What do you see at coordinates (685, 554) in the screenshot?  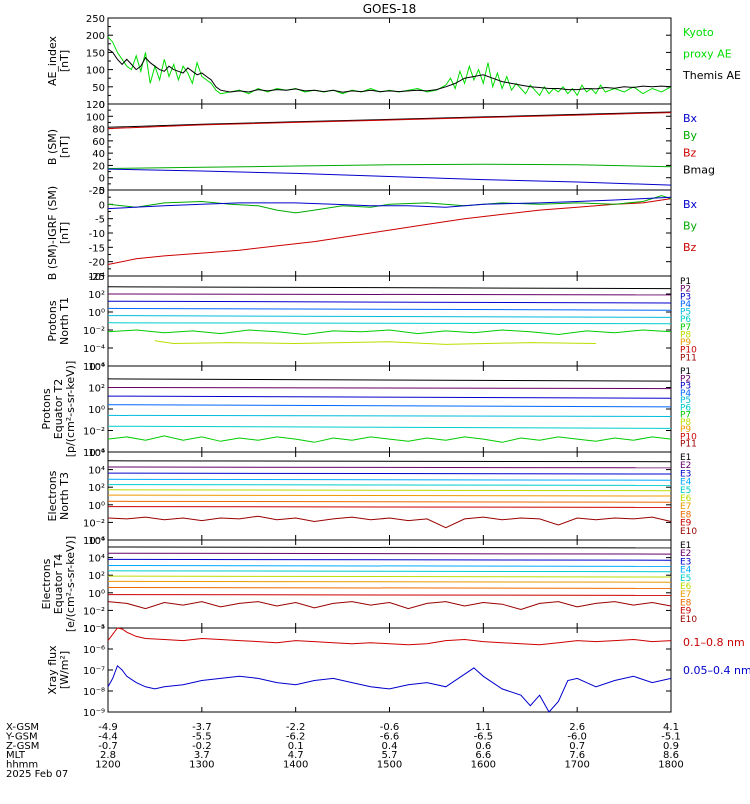 I see `legend-ee-e2: E2` at bounding box center [685, 554].